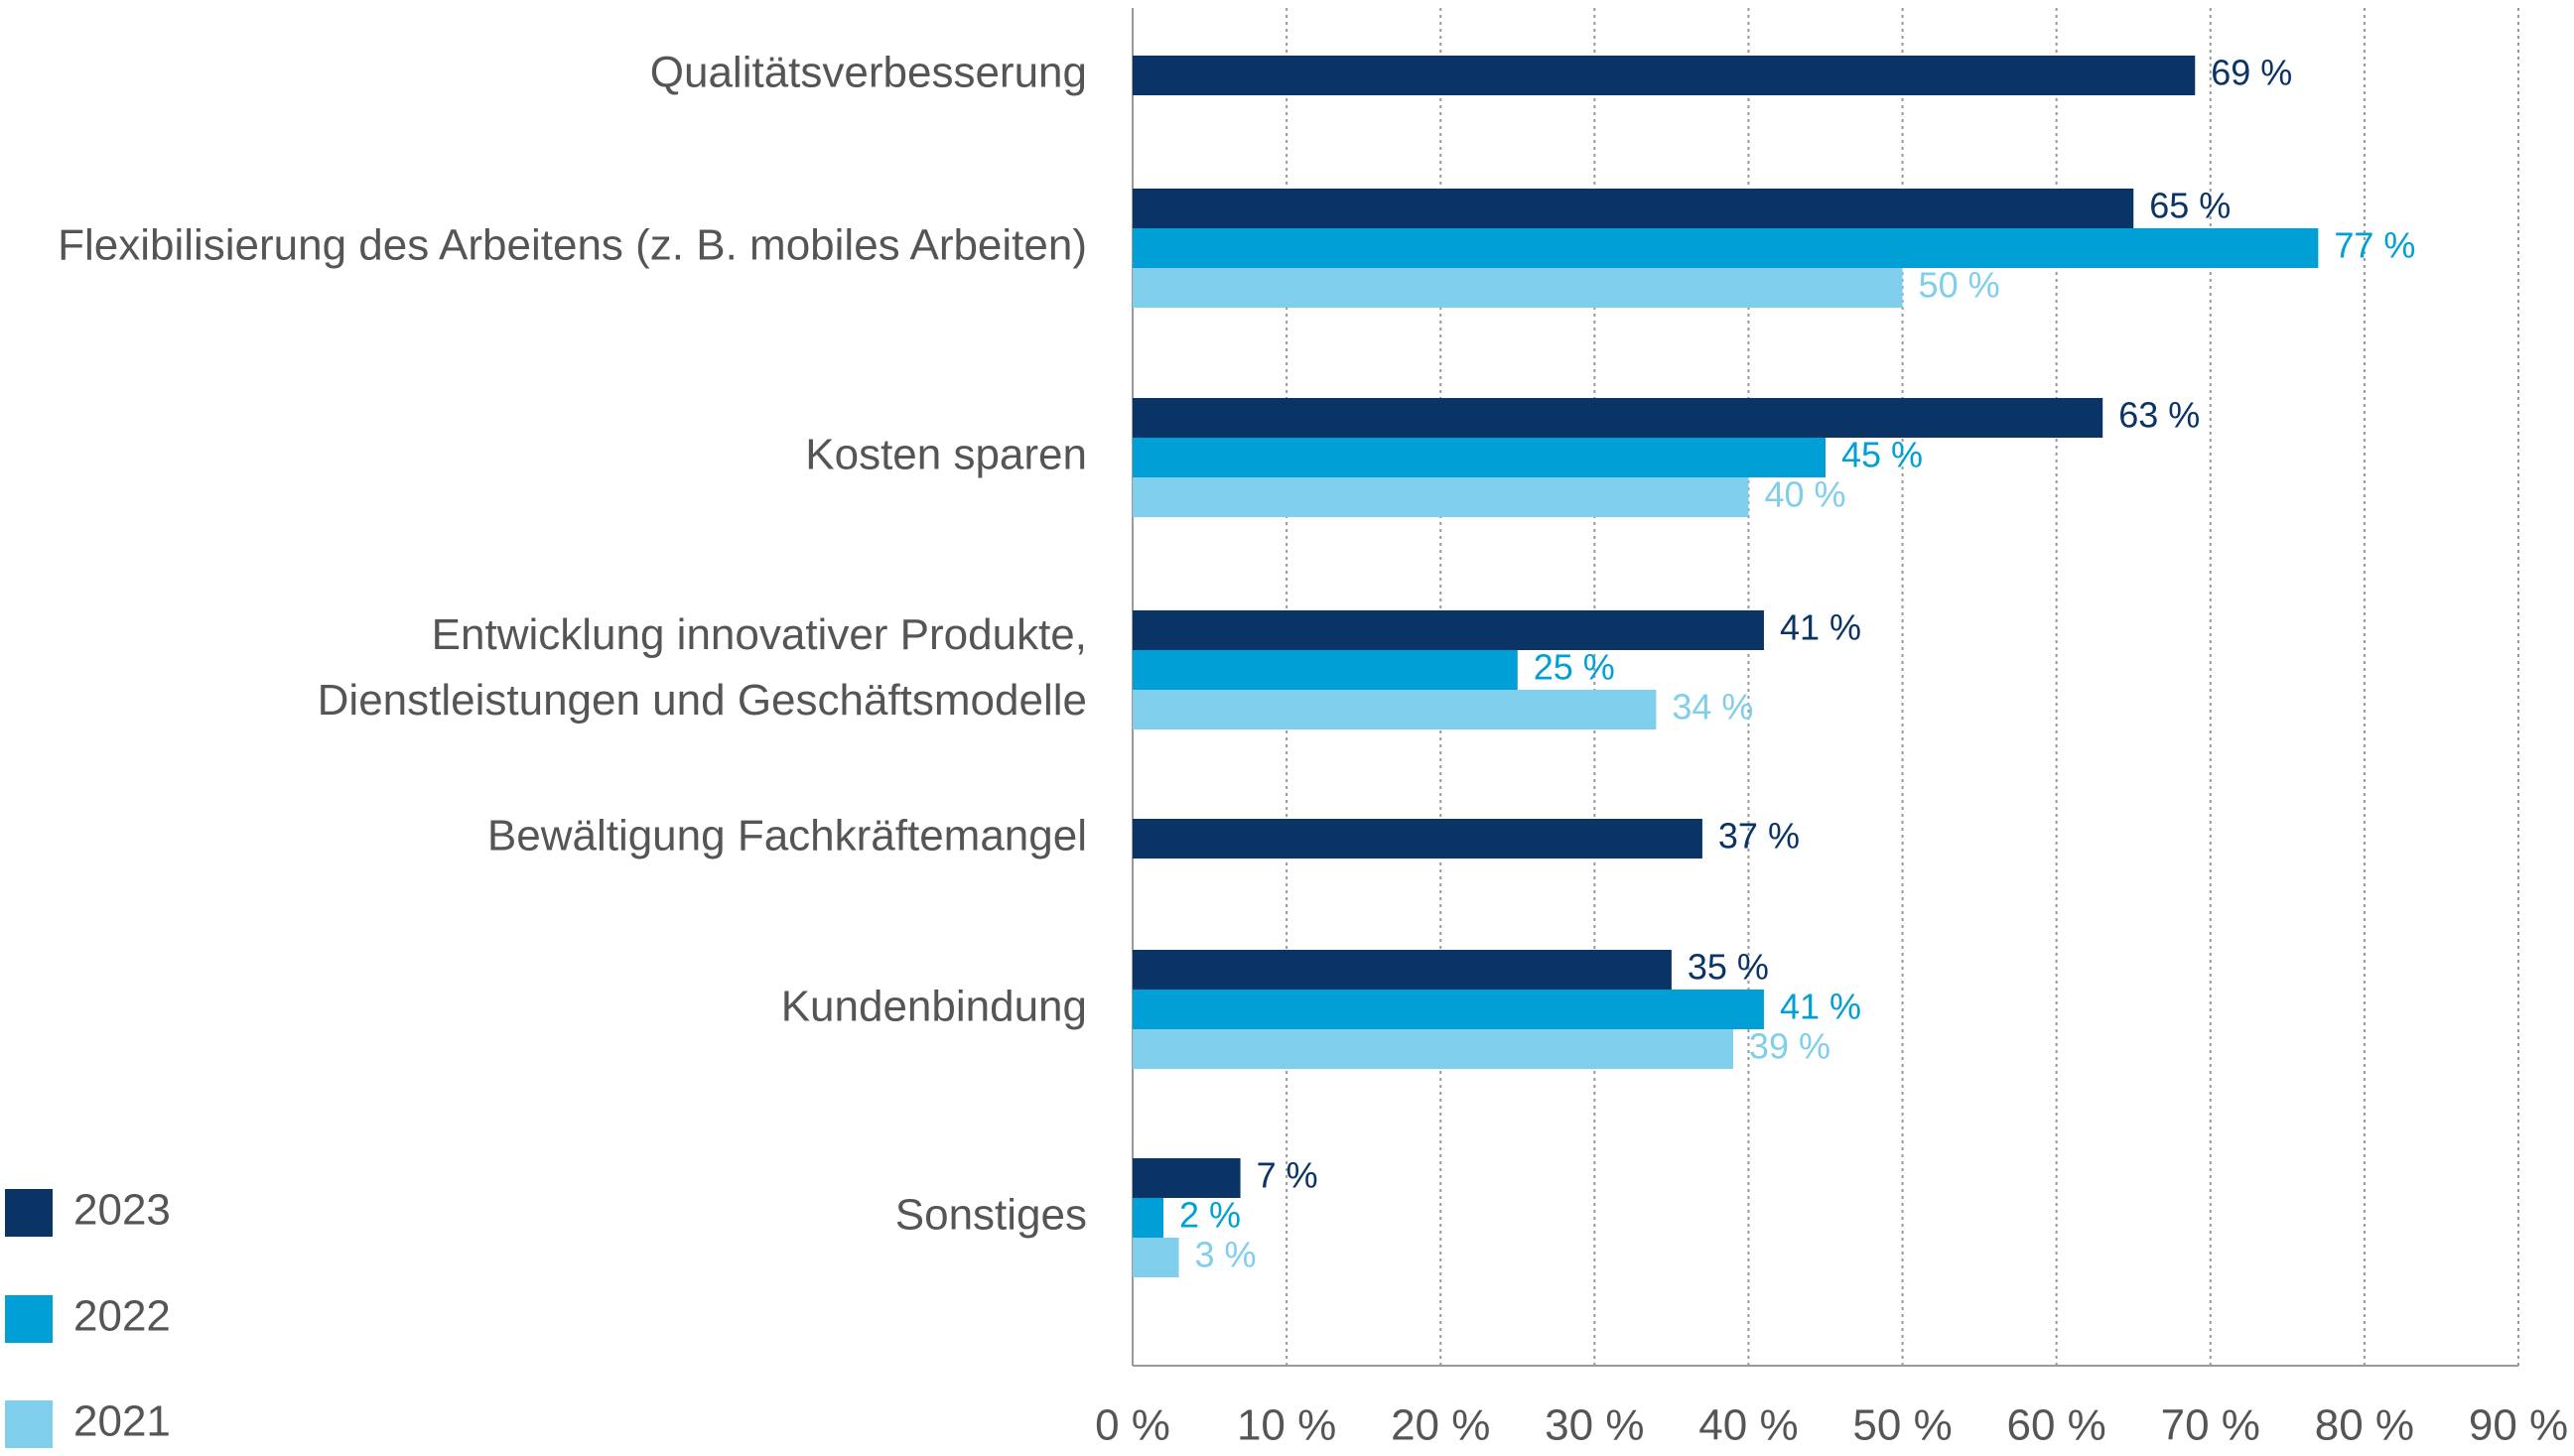 The image size is (2574, 1456). I want to click on value-label: 40 %, so click(1804, 494).